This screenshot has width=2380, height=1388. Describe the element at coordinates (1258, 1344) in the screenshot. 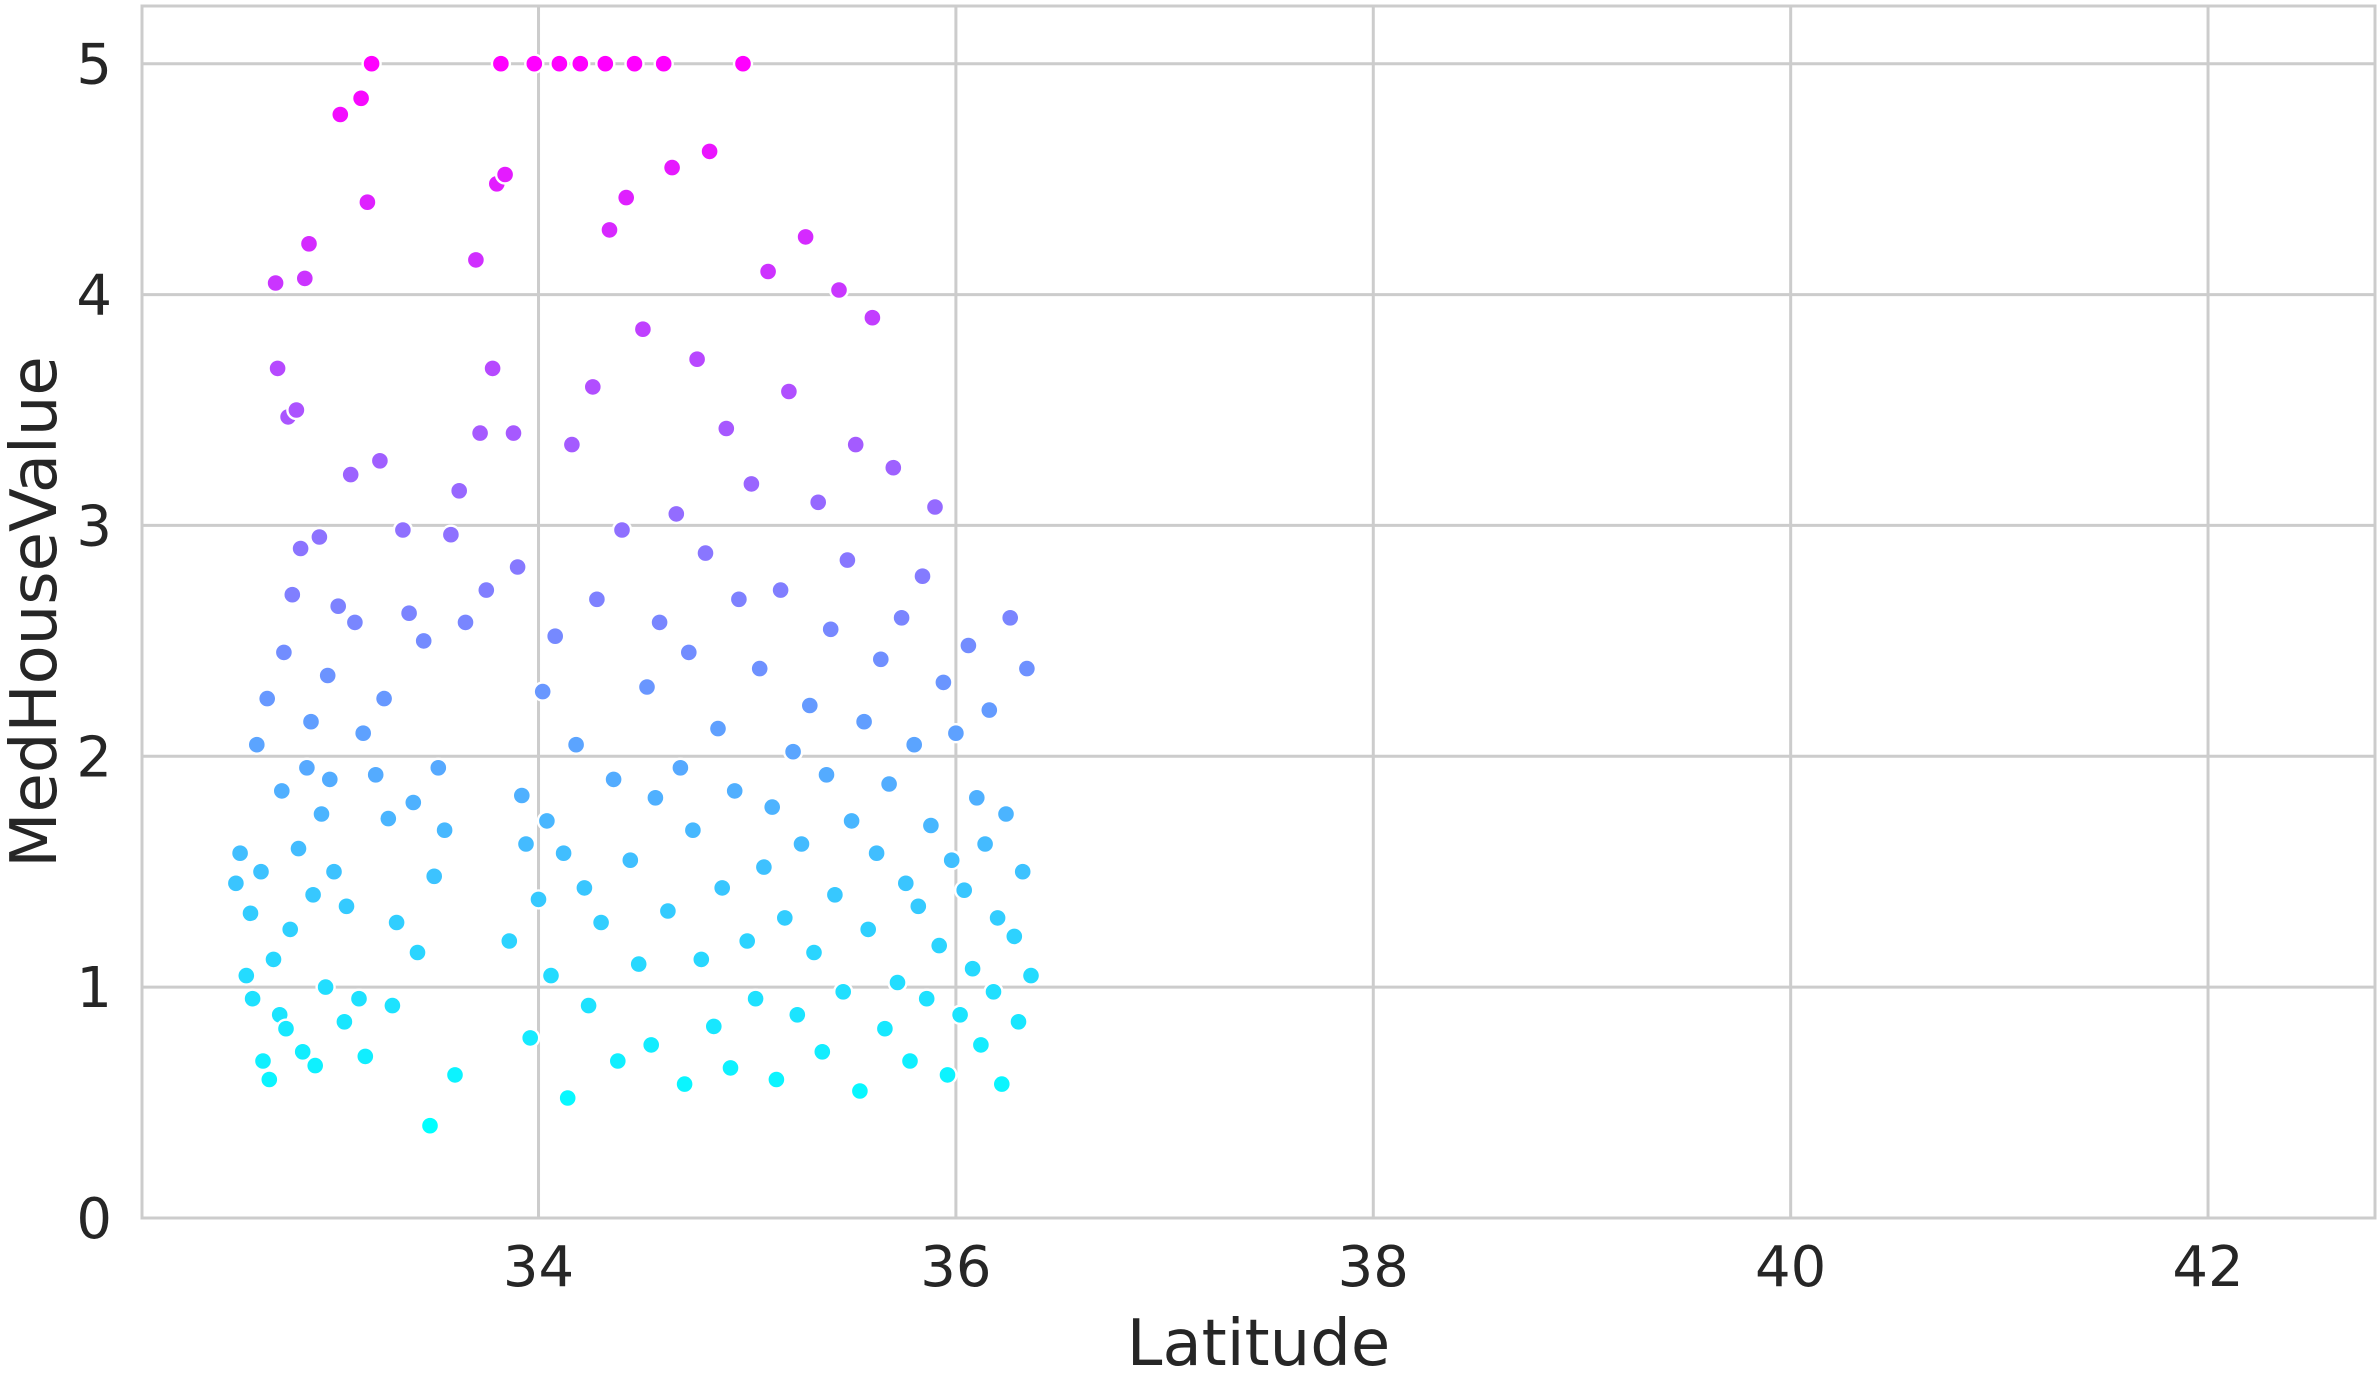

I see `x-axis-label: Latitude` at that location.